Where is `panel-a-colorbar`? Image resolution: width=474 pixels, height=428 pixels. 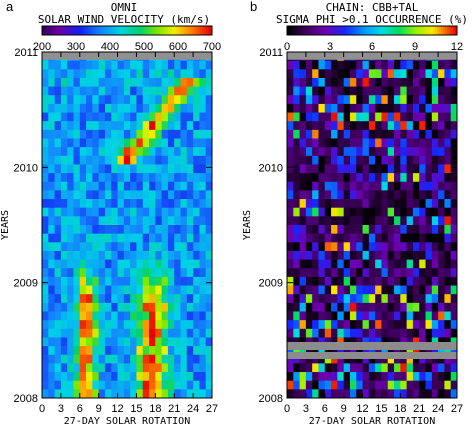
panel-a-colorbar is located at coordinates (127, 30).